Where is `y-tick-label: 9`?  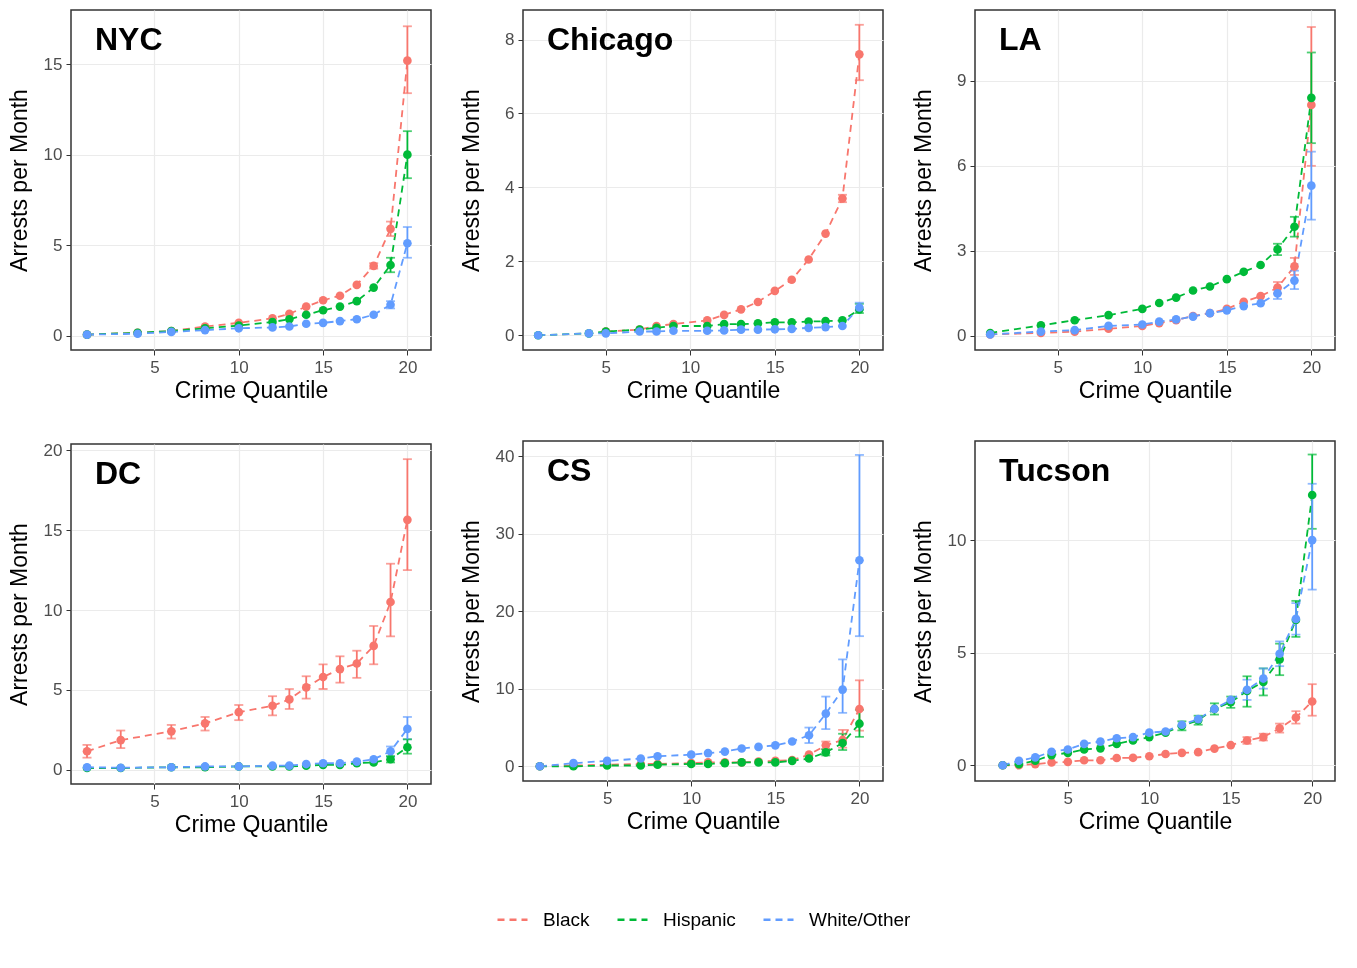 y-tick-label: 9 is located at coordinates (962, 81).